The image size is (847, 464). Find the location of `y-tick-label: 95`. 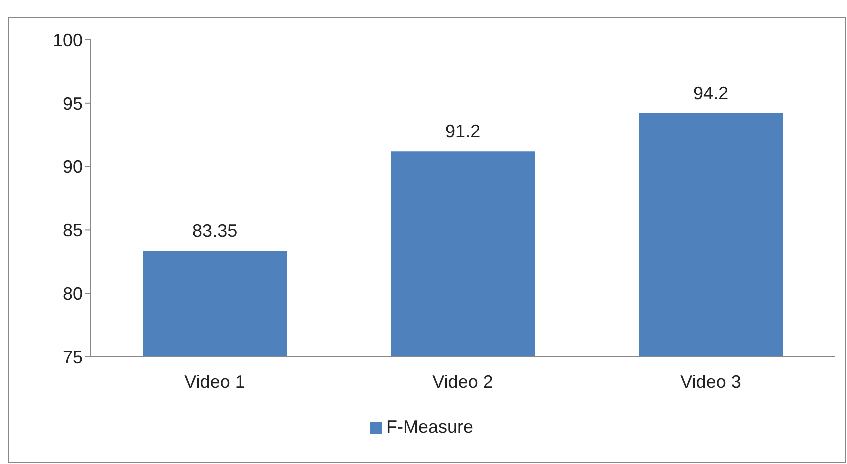

y-tick-label: 95 is located at coordinates (72, 104).